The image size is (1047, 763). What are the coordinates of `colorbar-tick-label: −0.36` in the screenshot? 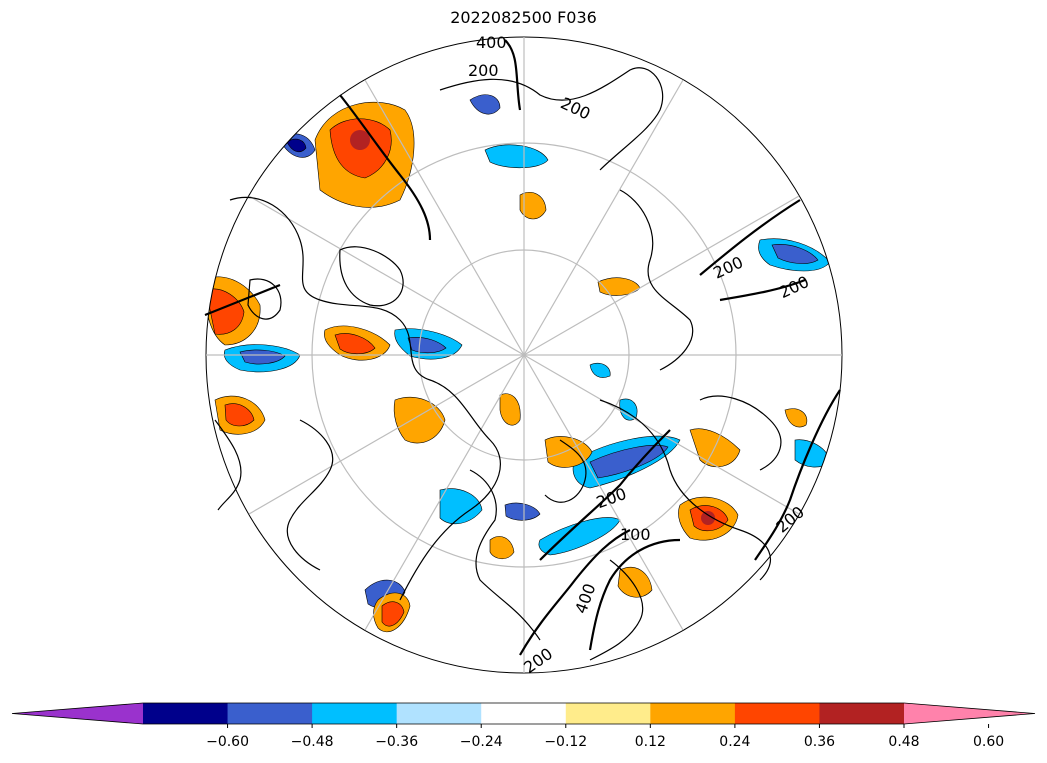 It's located at (396, 742).